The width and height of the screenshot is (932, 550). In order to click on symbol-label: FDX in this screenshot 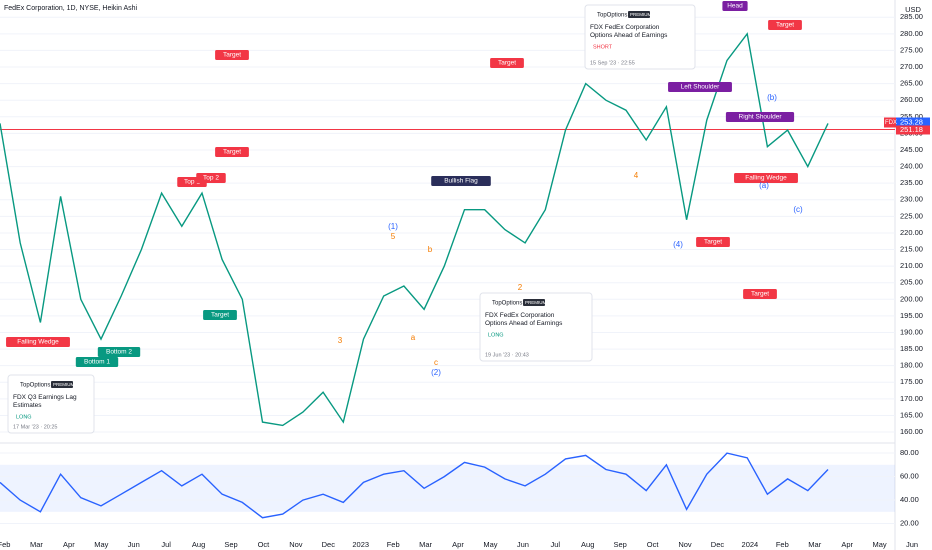, I will do `click(891, 123)`.